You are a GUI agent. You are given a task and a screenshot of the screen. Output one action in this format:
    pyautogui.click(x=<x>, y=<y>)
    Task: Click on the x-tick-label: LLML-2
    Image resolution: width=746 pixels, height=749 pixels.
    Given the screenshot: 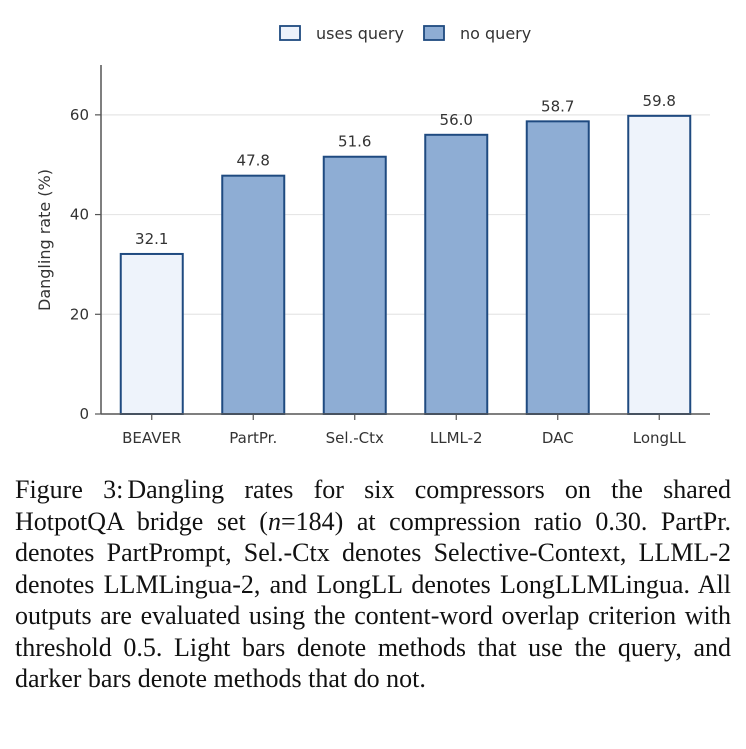 What is the action you would take?
    pyautogui.click(x=456, y=438)
    